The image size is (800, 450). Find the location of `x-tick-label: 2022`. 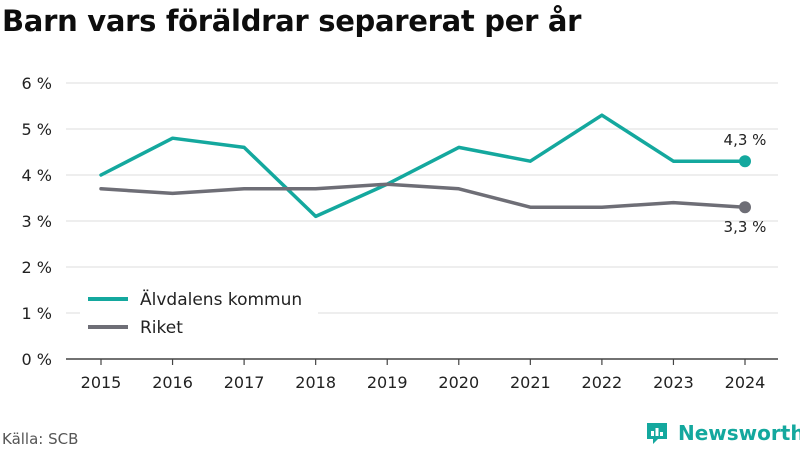

x-tick-label: 2022 is located at coordinates (602, 382).